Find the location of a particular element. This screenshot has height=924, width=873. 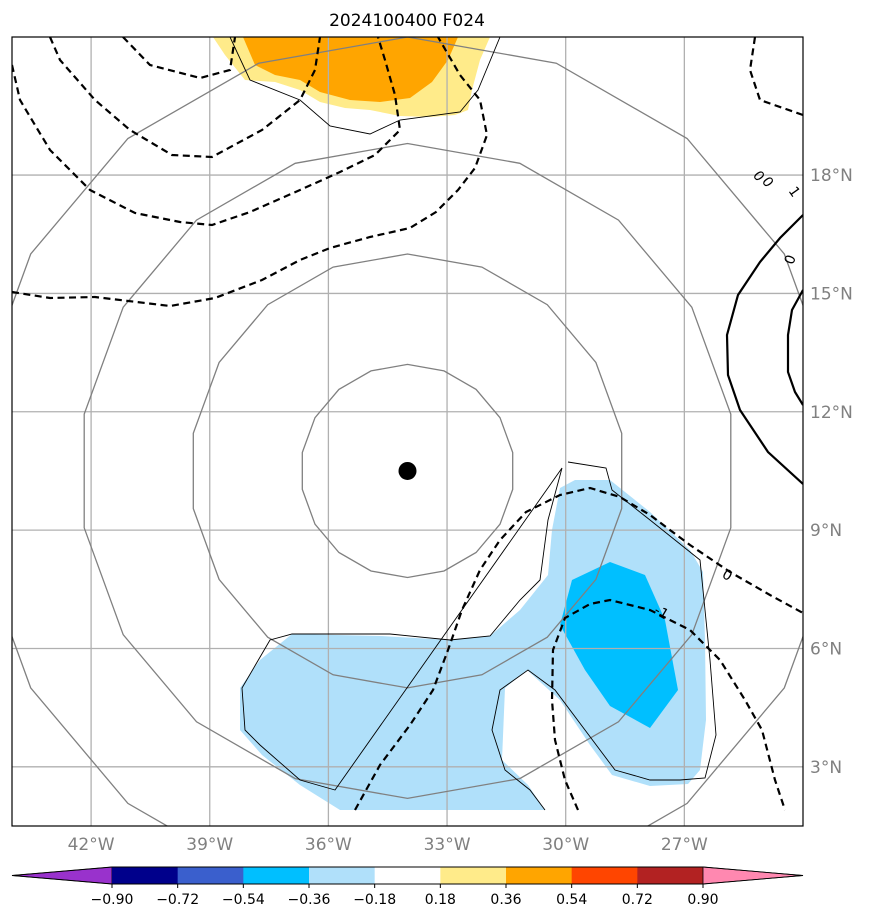

latitude-labels: 3°N 6°N 9°N 12°N 15°N 18°N is located at coordinates (831, 472).